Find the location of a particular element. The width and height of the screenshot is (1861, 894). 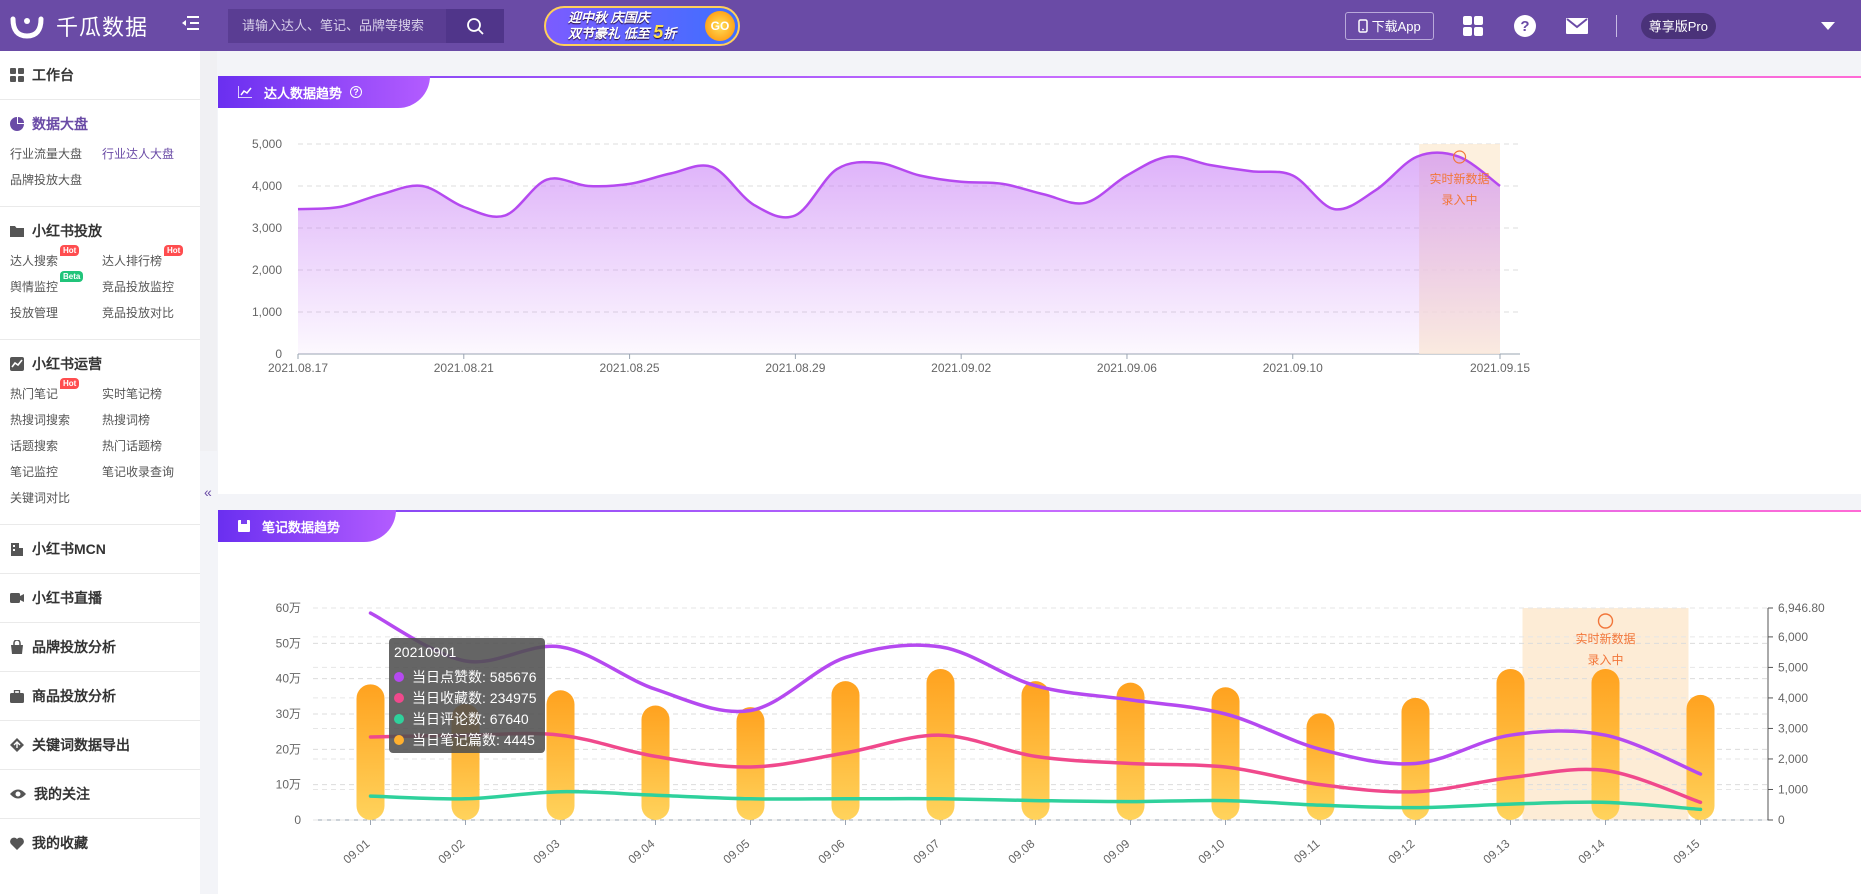

y-left-tick-label: 20万 is located at coordinates (288, 749).